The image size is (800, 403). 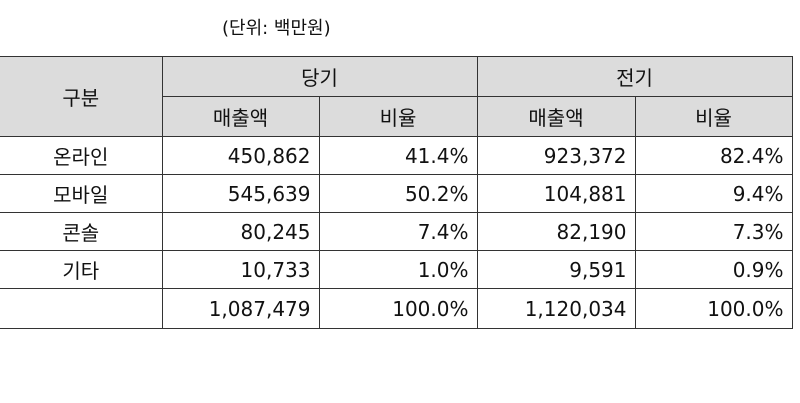 I want to click on row-category: 모바일, so click(x=81, y=193).